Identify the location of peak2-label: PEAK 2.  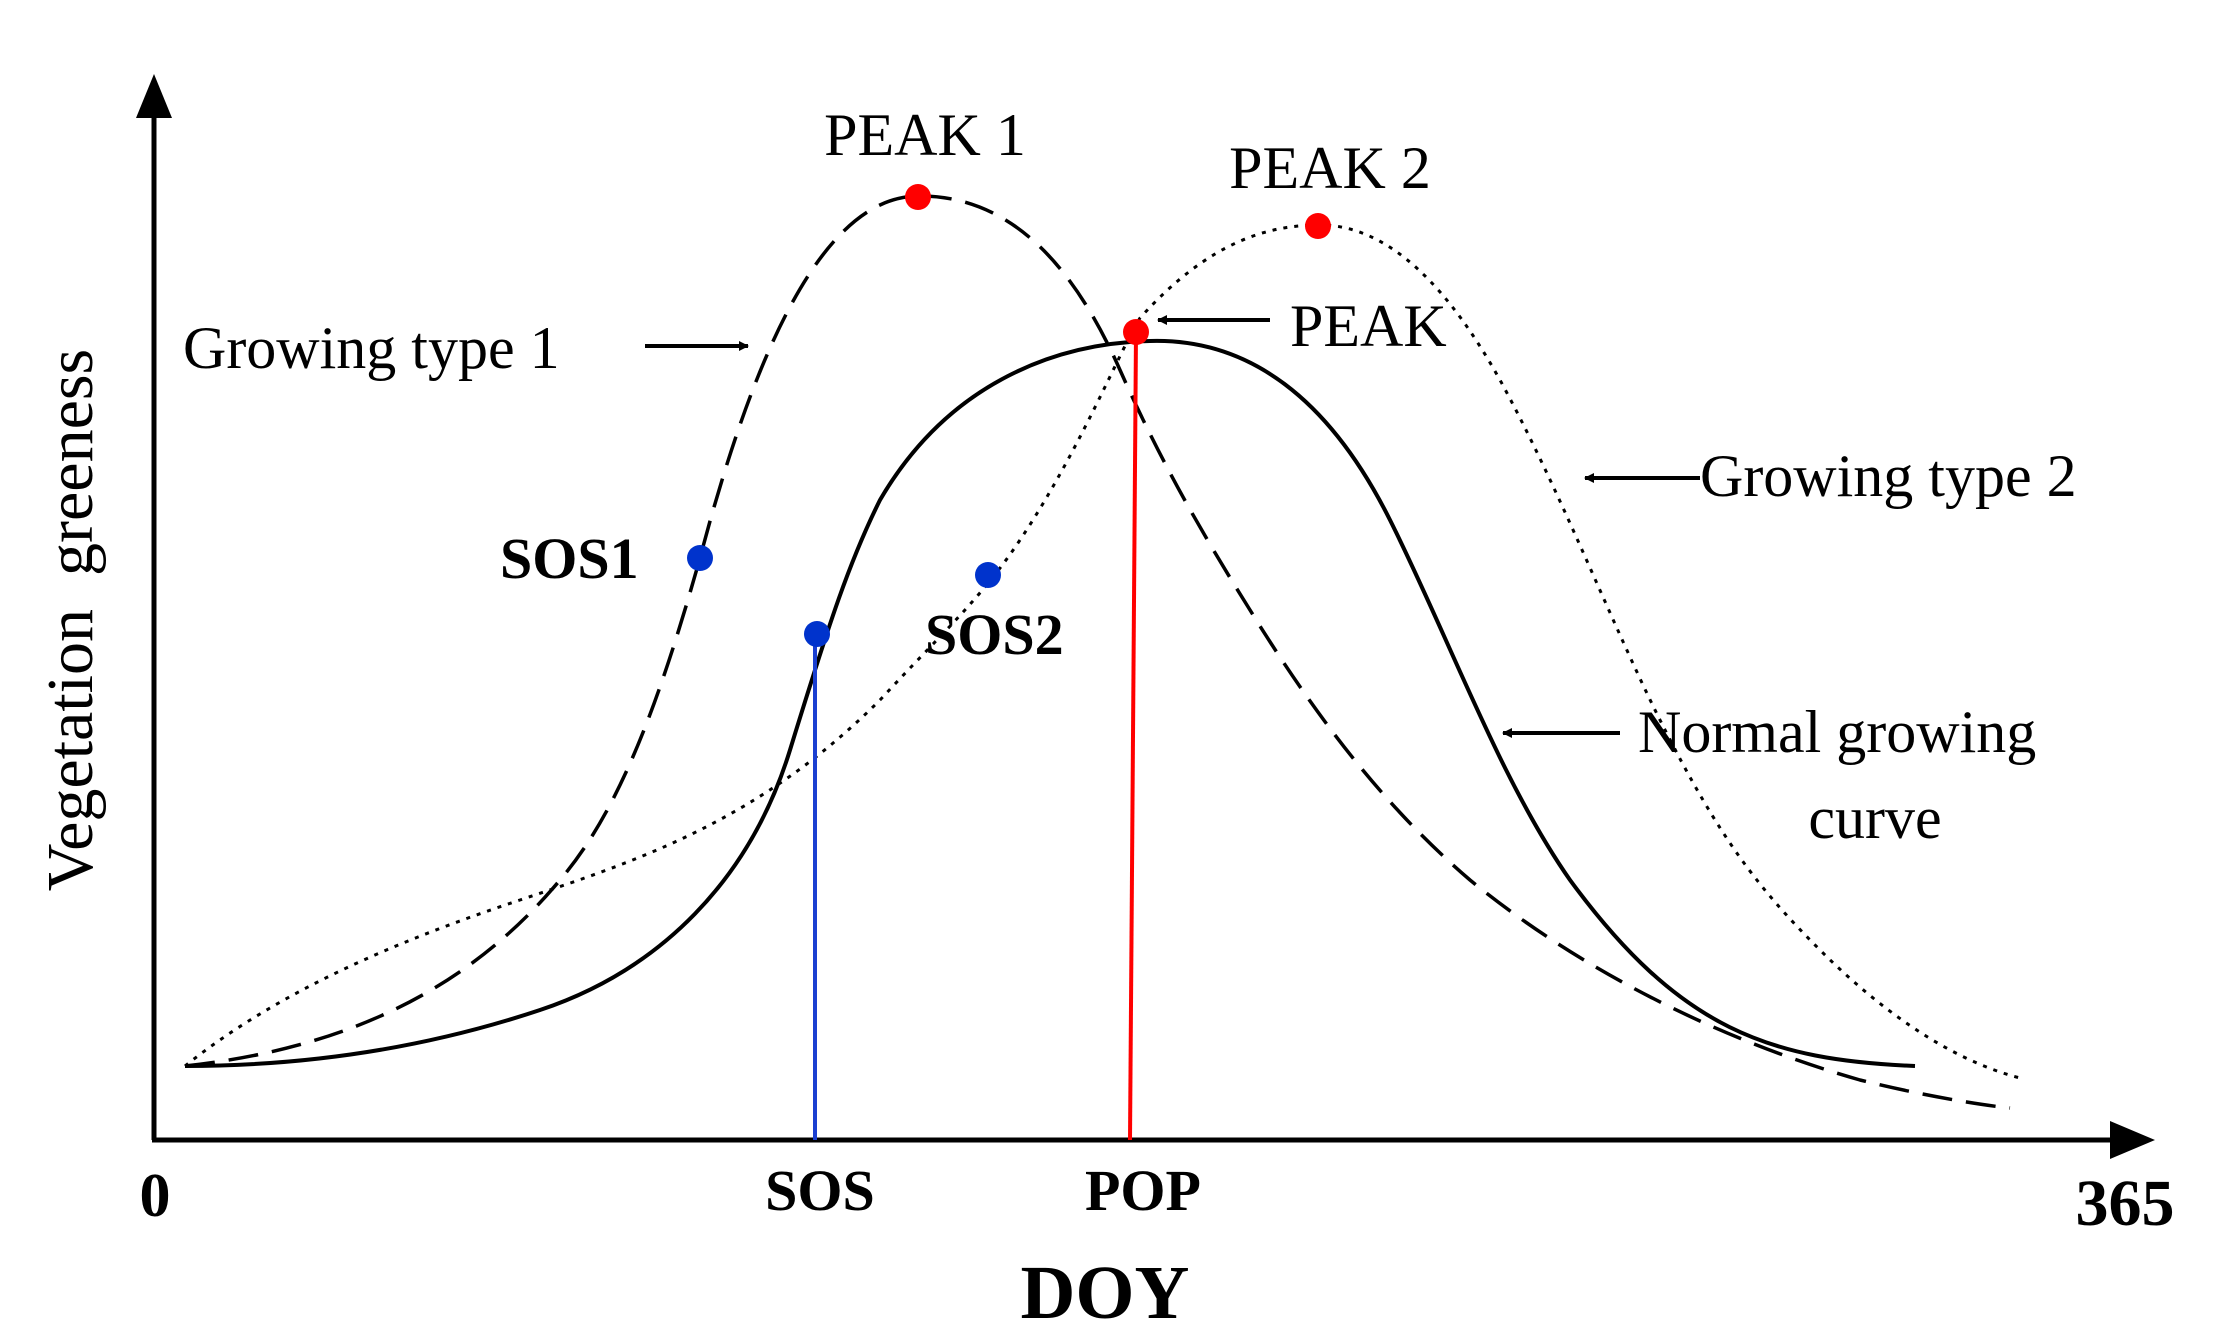
(1330, 168).